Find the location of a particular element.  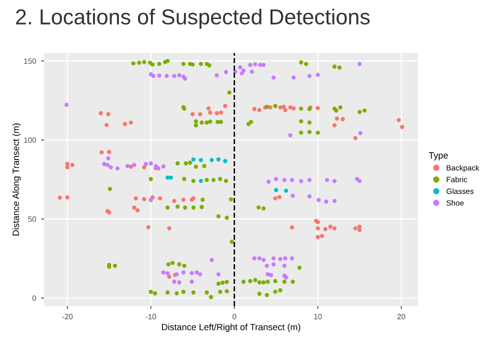

chart-title: 2. Locations of Suspected Detections is located at coordinates (193, 18).